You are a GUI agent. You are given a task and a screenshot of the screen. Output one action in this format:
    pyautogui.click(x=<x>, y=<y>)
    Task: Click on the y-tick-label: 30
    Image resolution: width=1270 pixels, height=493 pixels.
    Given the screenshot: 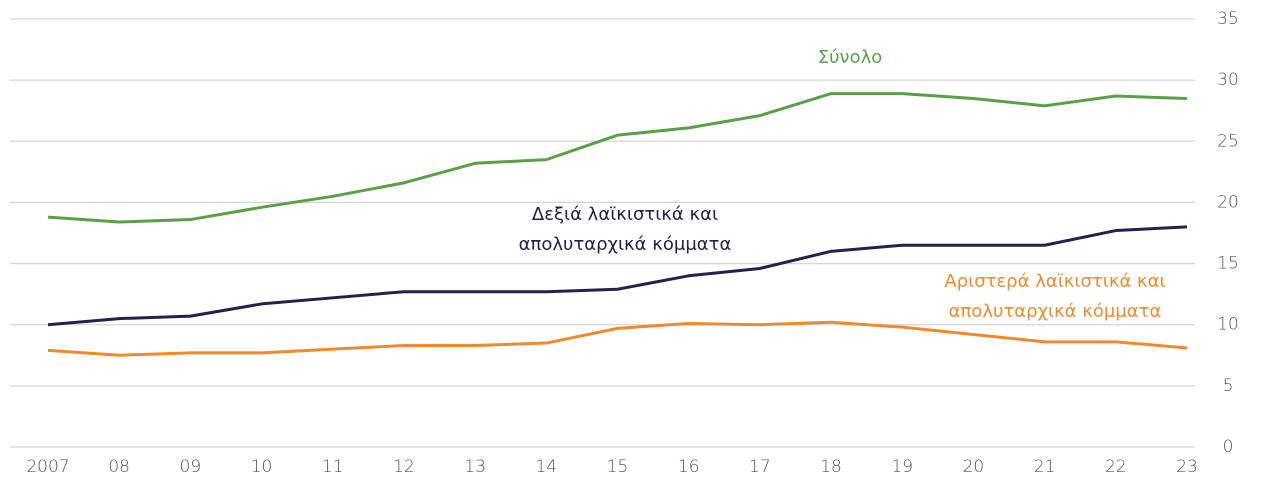 What is the action you would take?
    pyautogui.click(x=1228, y=80)
    